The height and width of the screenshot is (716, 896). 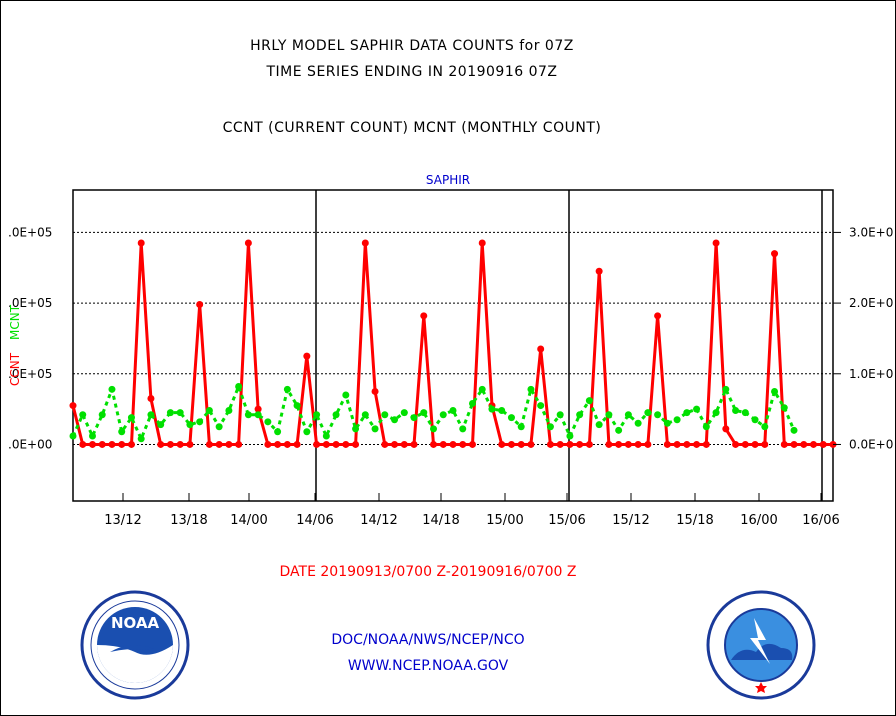 I want to click on x-tick-label-1: 13/18, so click(x=188, y=520).